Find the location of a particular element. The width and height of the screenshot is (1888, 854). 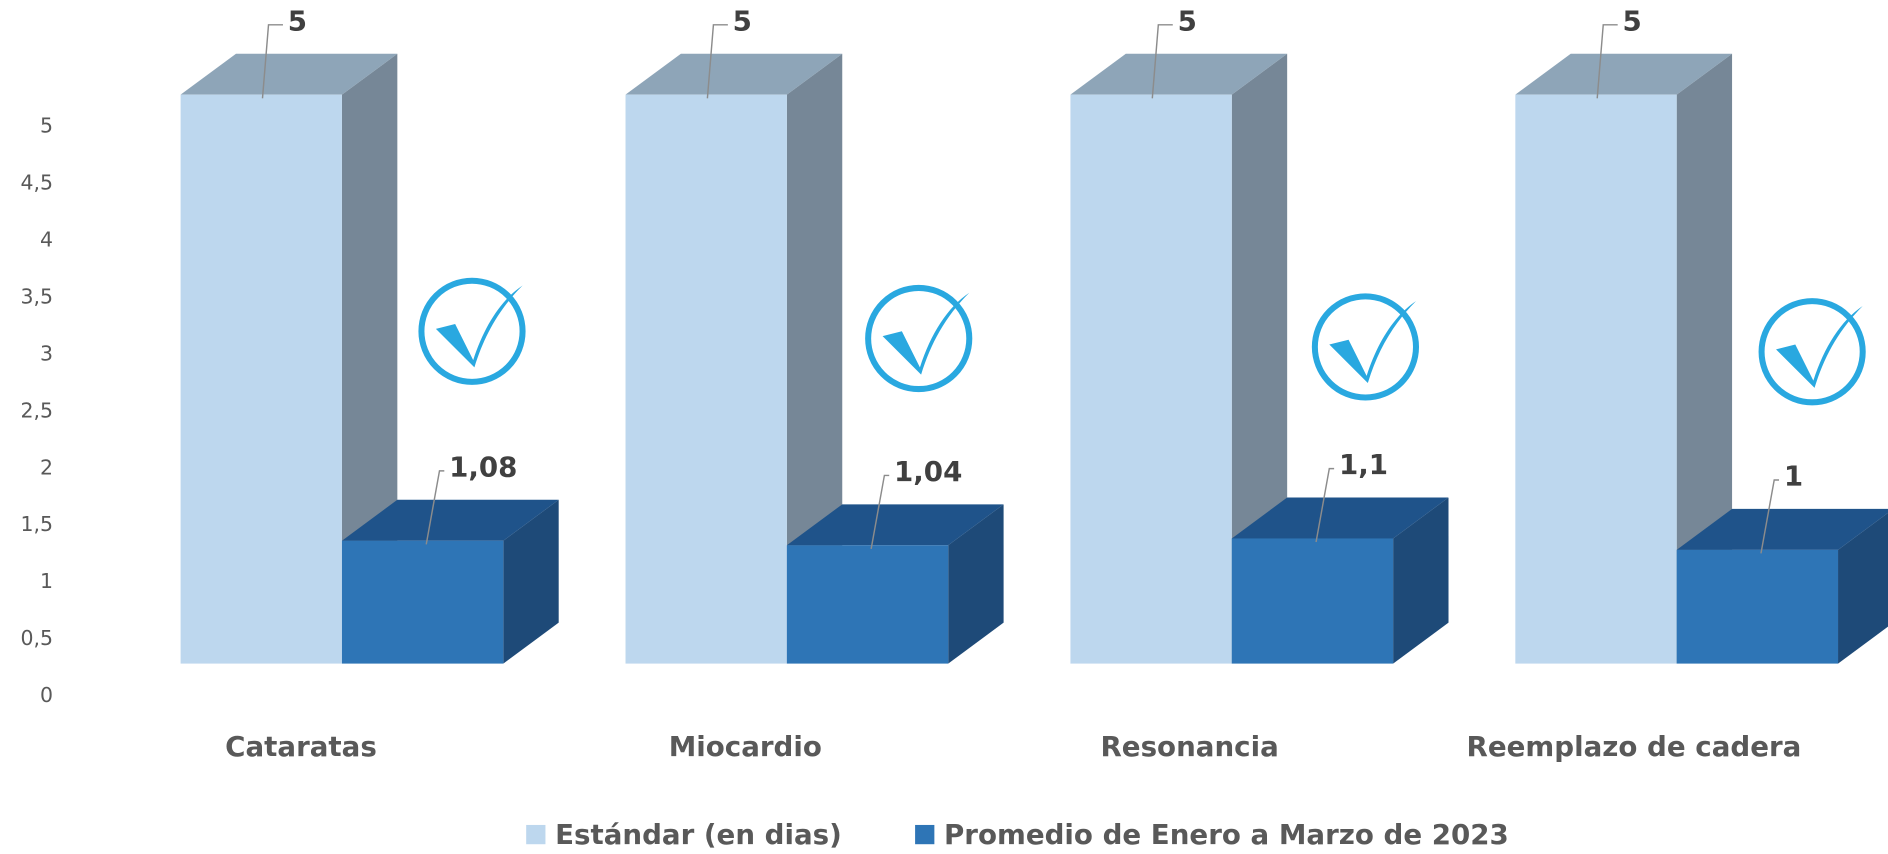

y-tick-label: 2,5 is located at coordinates (36, 410).